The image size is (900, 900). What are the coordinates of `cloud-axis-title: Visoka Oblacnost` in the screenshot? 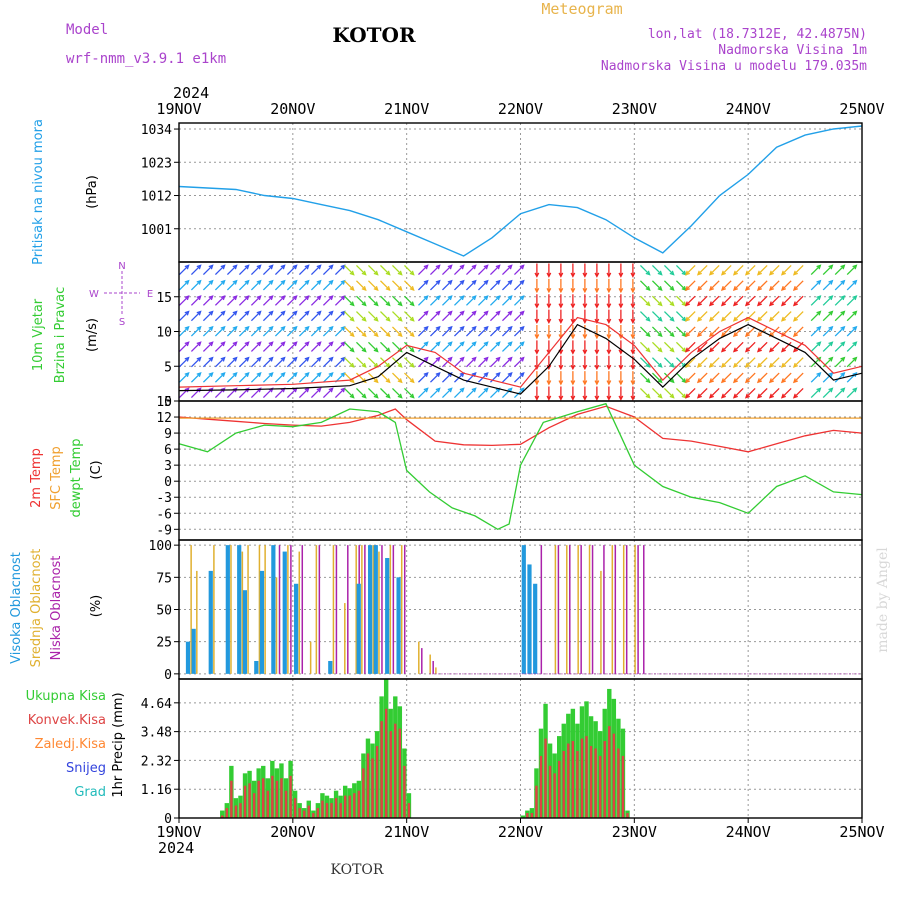 It's located at (16, 608).